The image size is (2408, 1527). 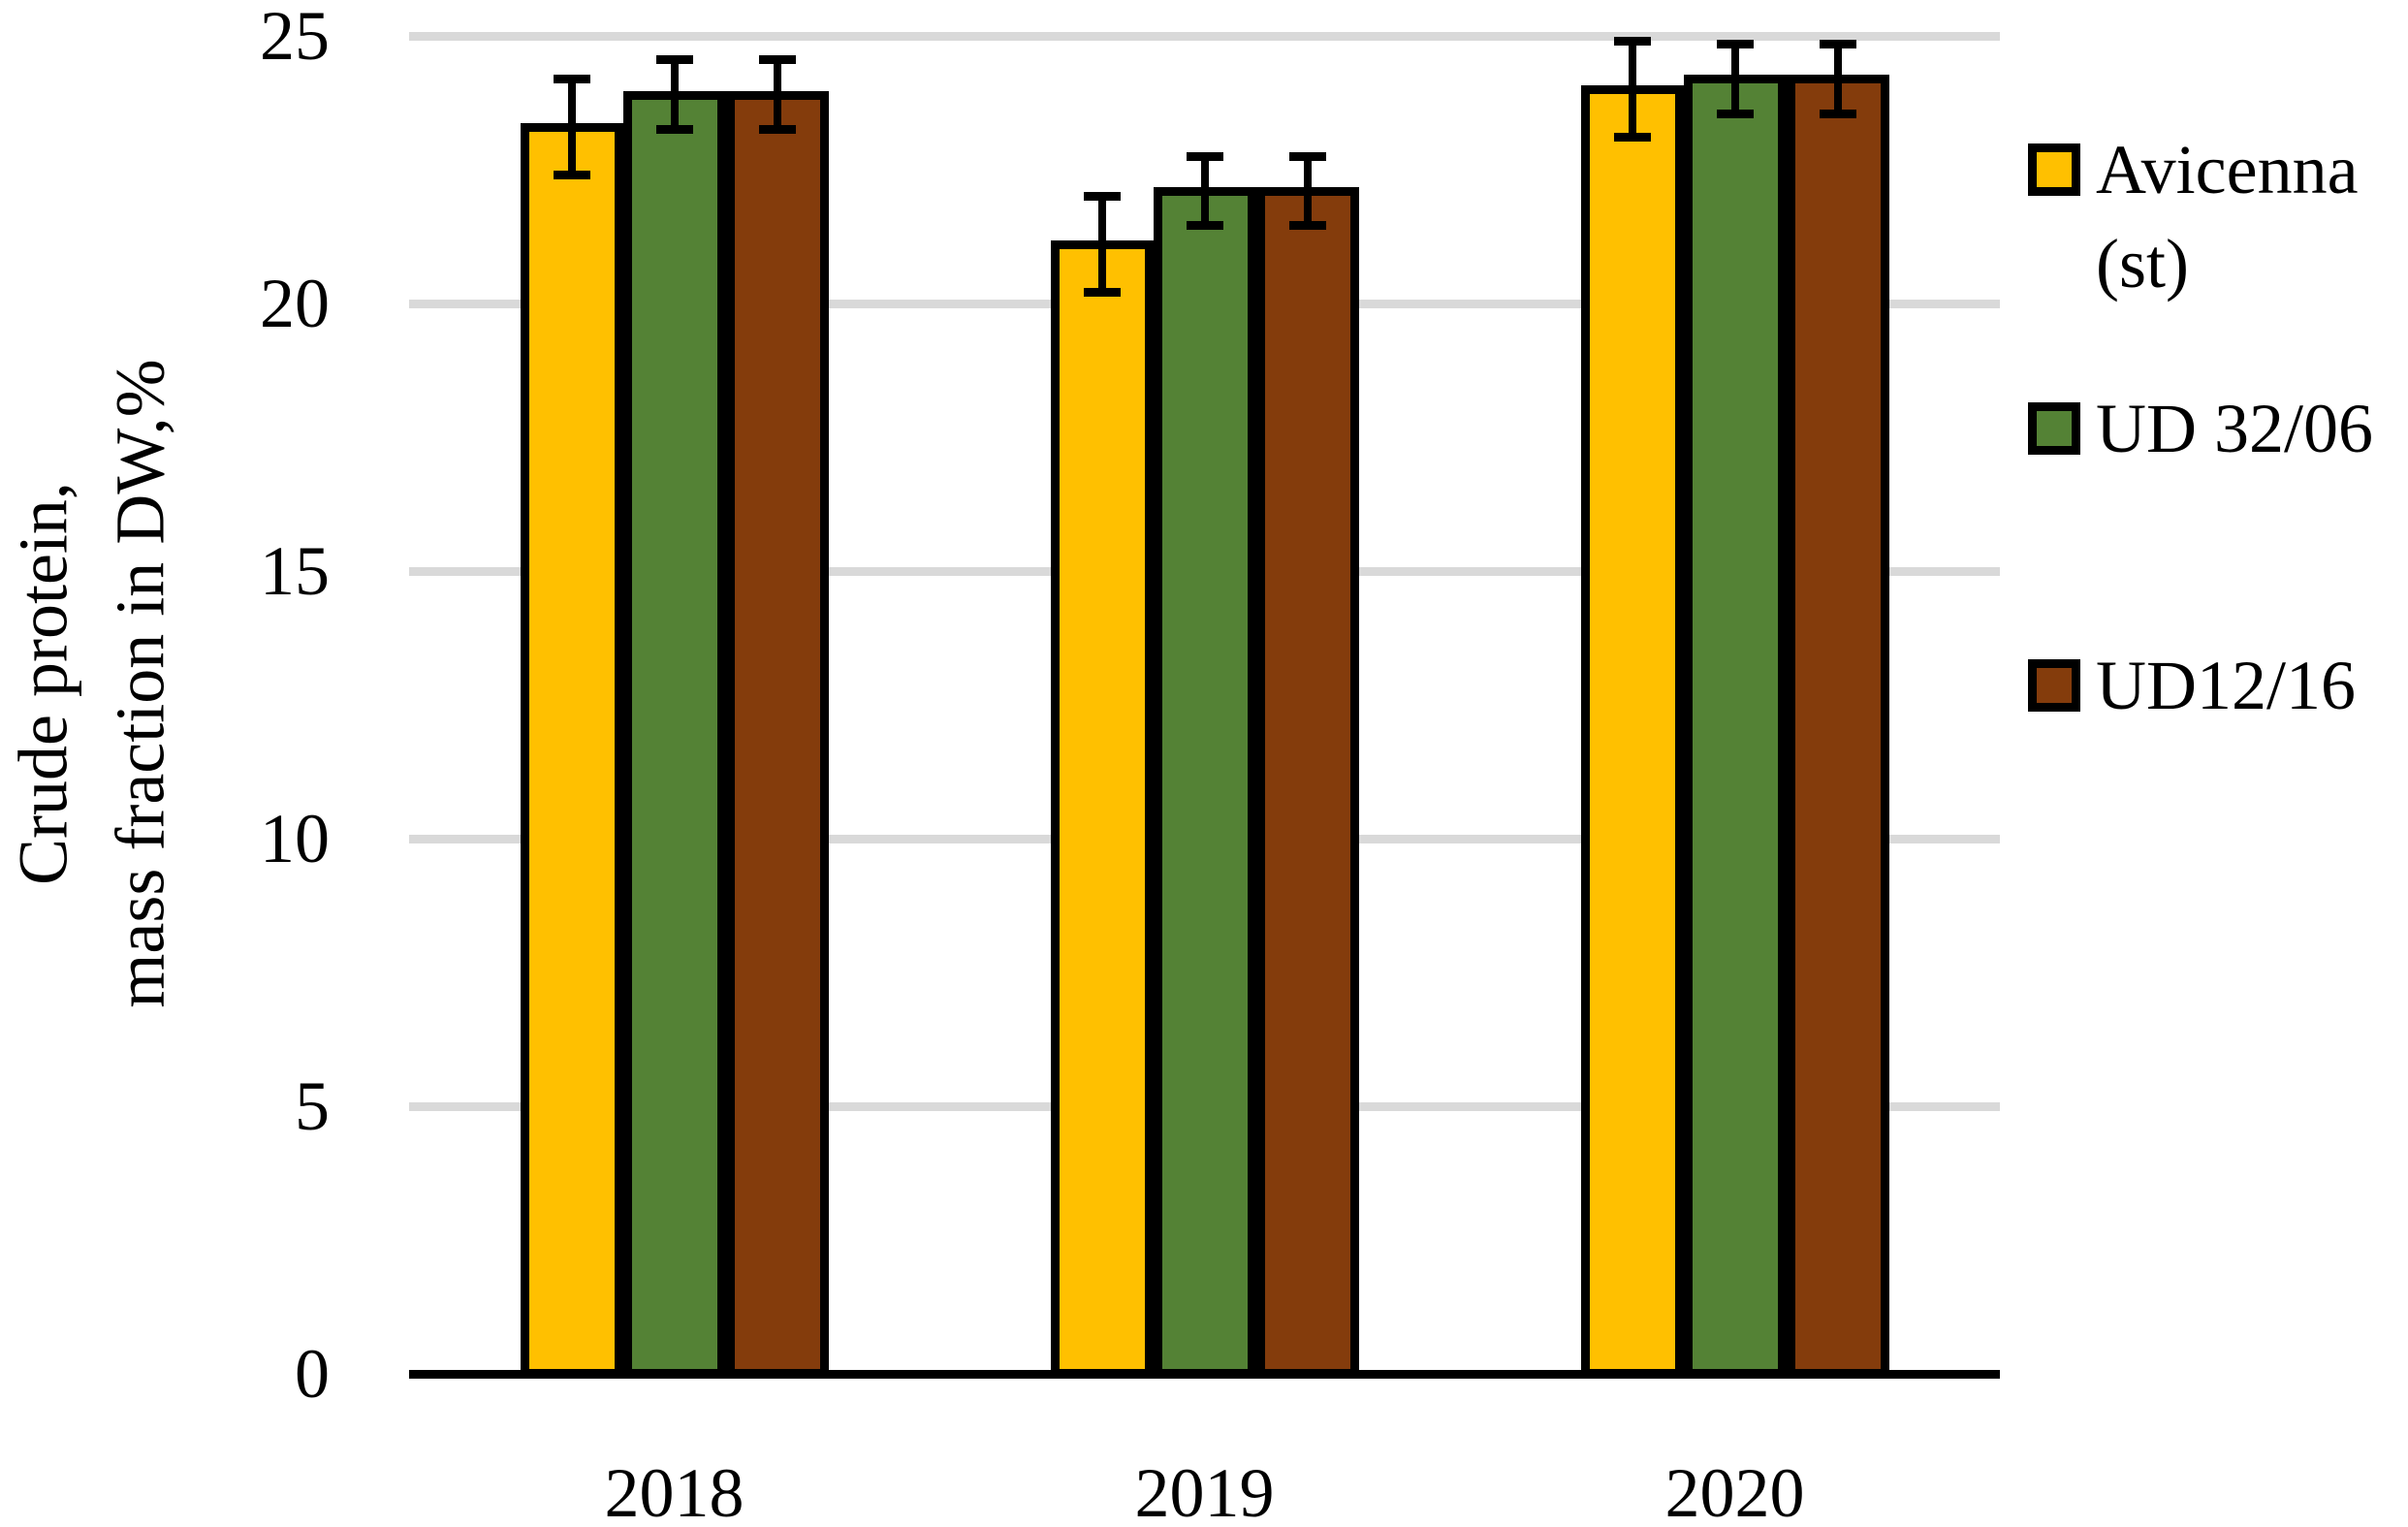 What do you see at coordinates (1204, 1491) in the screenshot?
I see `x-tick-label: 2019` at bounding box center [1204, 1491].